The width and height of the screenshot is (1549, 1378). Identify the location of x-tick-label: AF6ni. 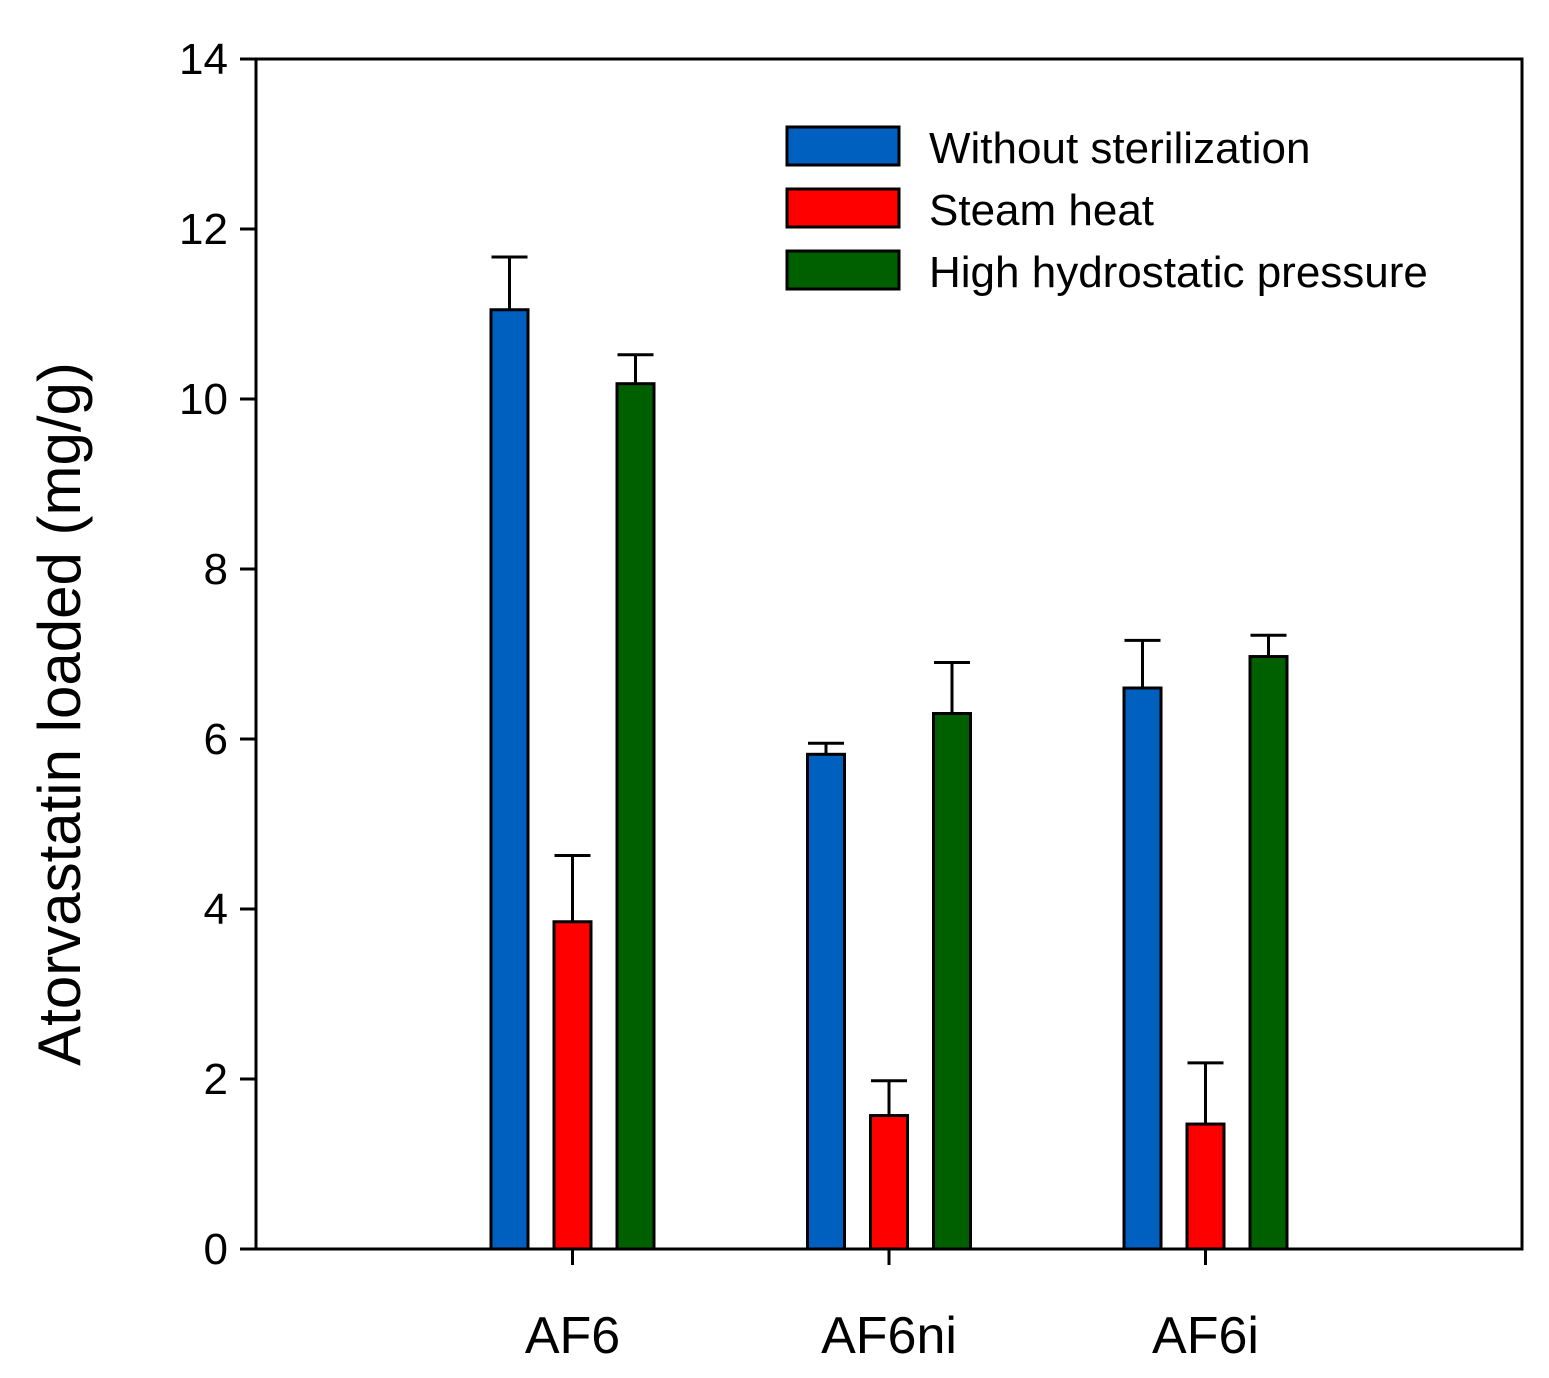
(889, 1336).